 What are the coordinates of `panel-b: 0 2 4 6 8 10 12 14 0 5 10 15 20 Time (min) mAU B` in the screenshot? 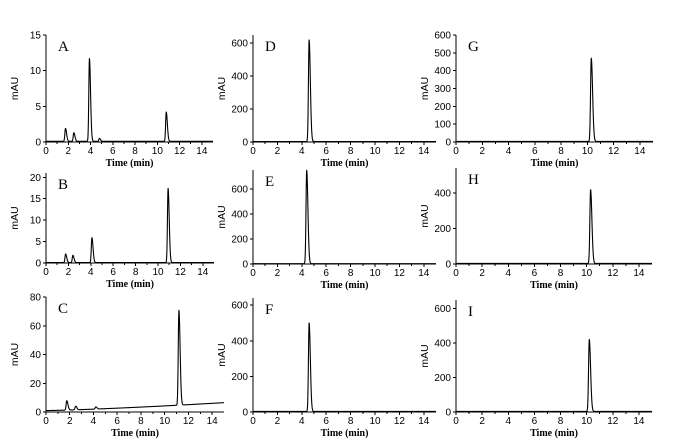 It's located at (112, 231).